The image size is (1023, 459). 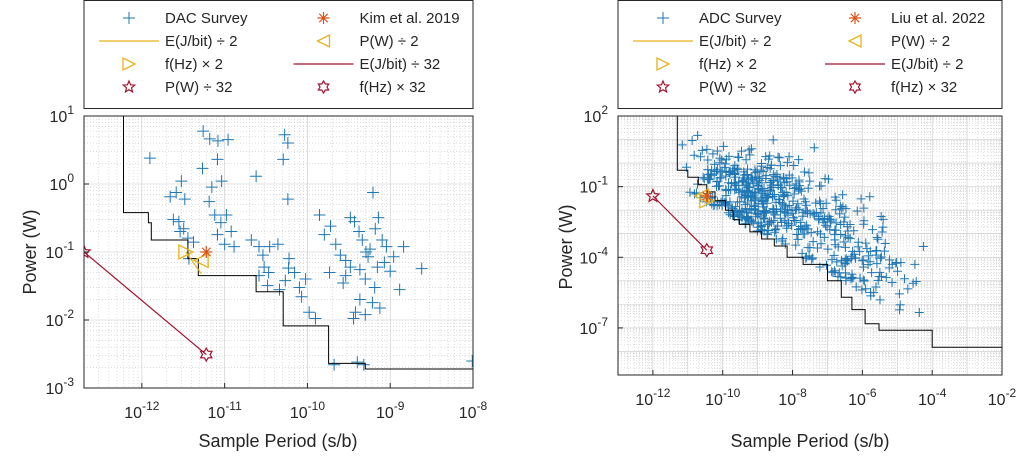 What do you see at coordinates (60, 386) in the screenshot?
I see `dac-y-tick-label: 10⁻³` at bounding box center [60, 386].